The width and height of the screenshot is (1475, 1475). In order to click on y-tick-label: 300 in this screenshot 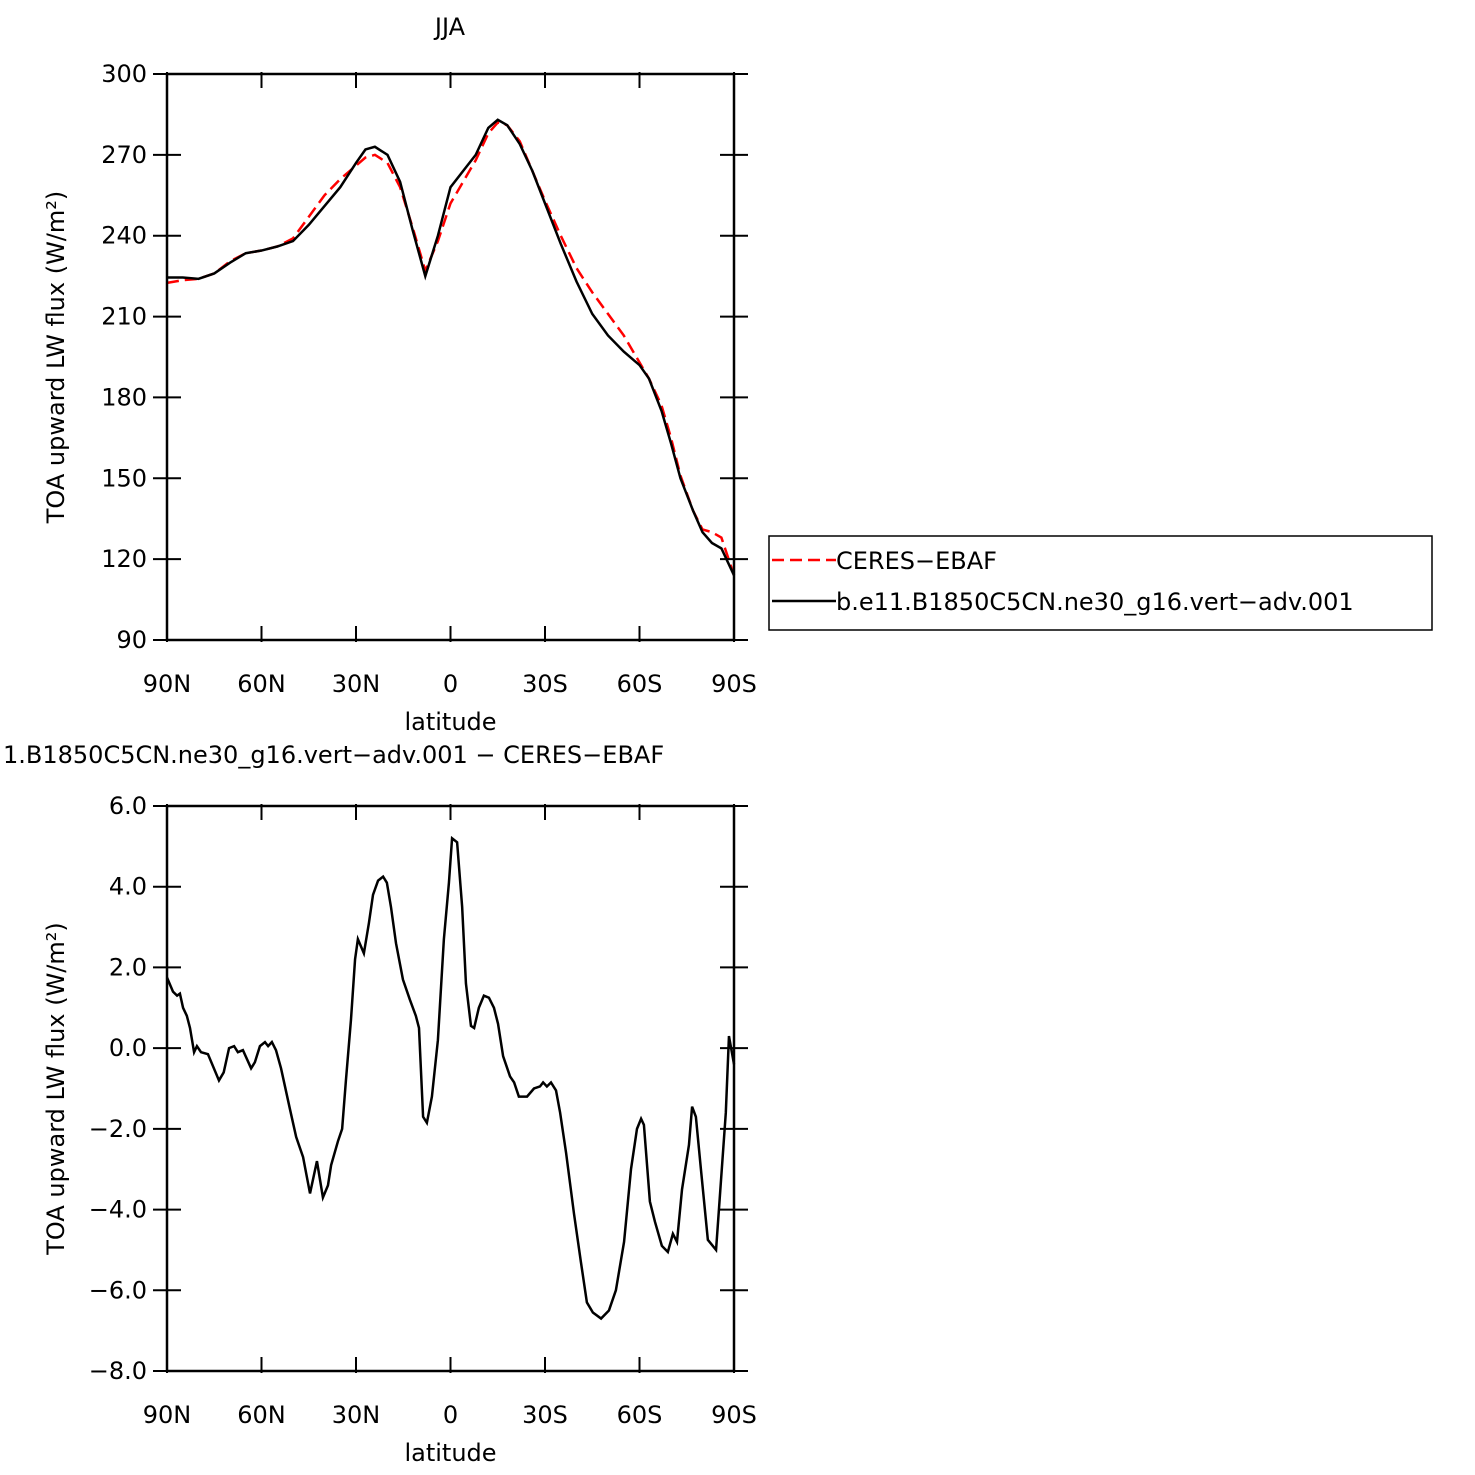, I will do `click(124, 74)`.